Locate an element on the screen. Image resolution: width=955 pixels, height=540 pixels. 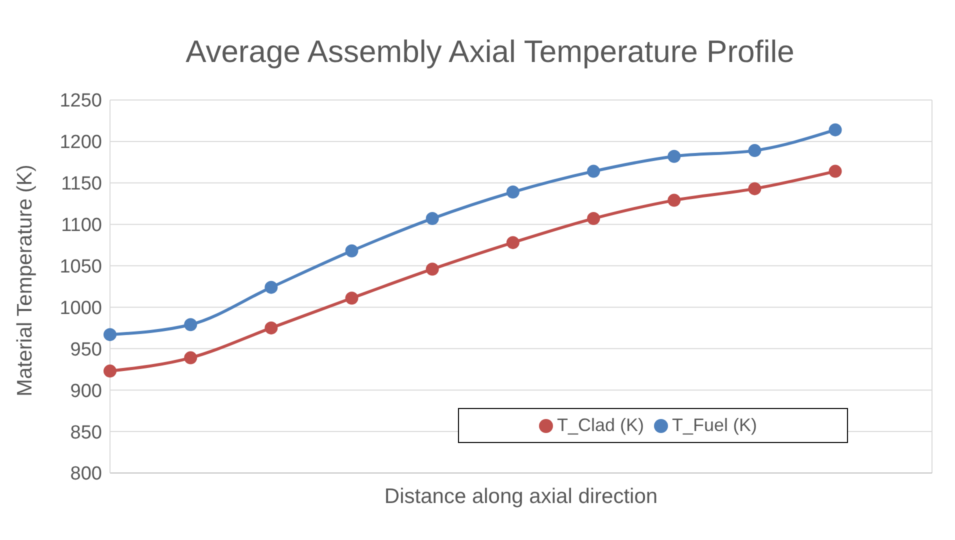
y-tick-label: 850 is located at coordinates (86, 433).